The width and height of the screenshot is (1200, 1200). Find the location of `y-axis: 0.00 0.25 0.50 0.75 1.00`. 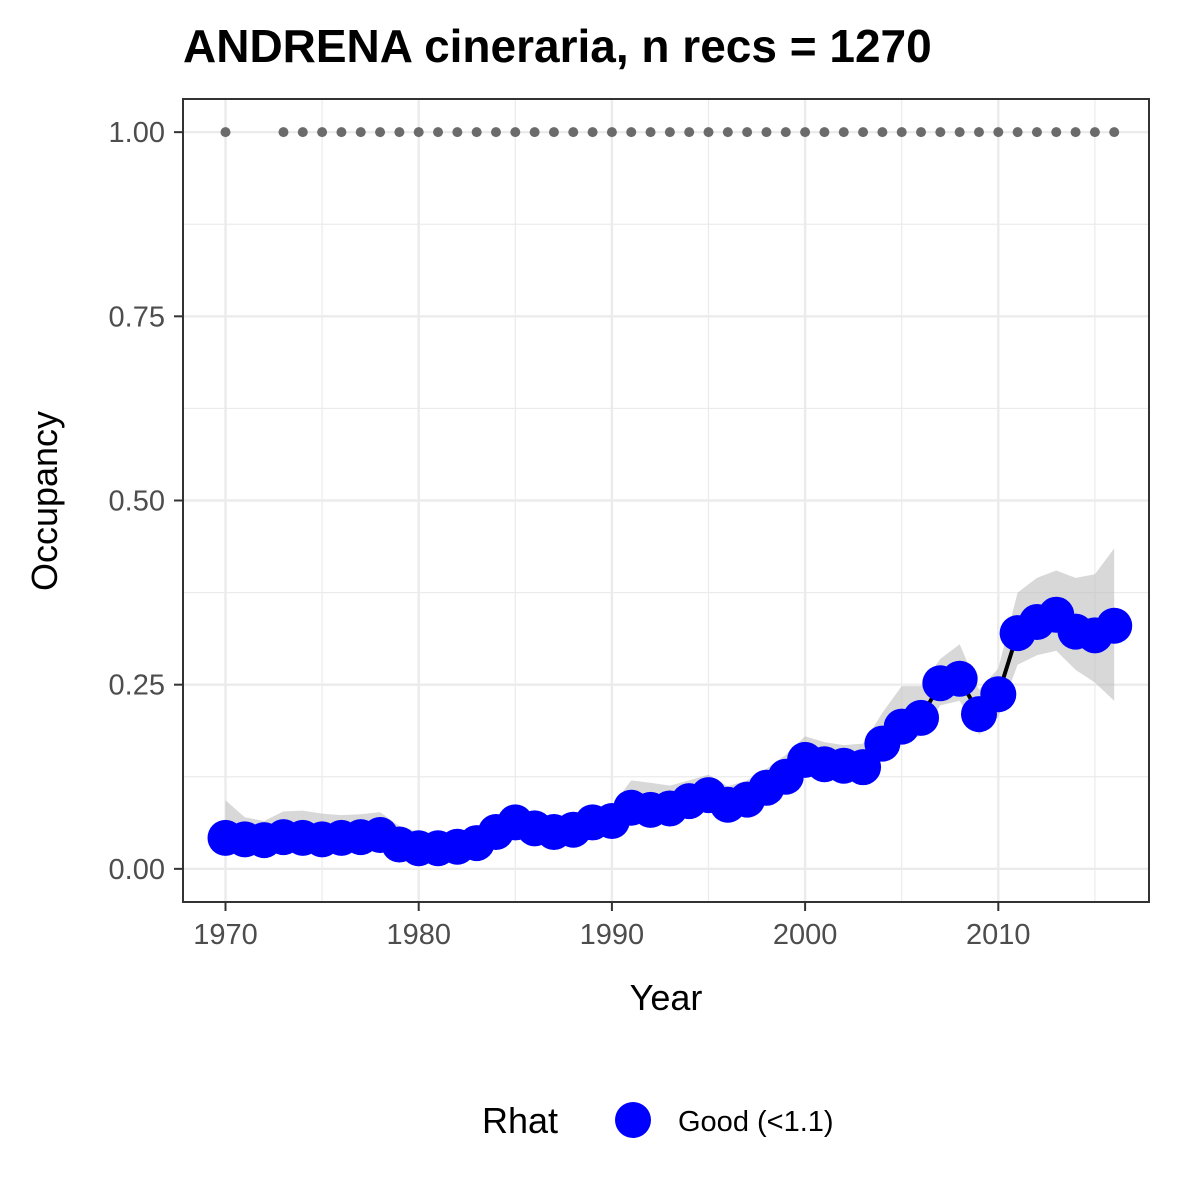

y-axis: 0.00 0.25 0.50 0.75 1.00 is located at coordinates (146, 501).